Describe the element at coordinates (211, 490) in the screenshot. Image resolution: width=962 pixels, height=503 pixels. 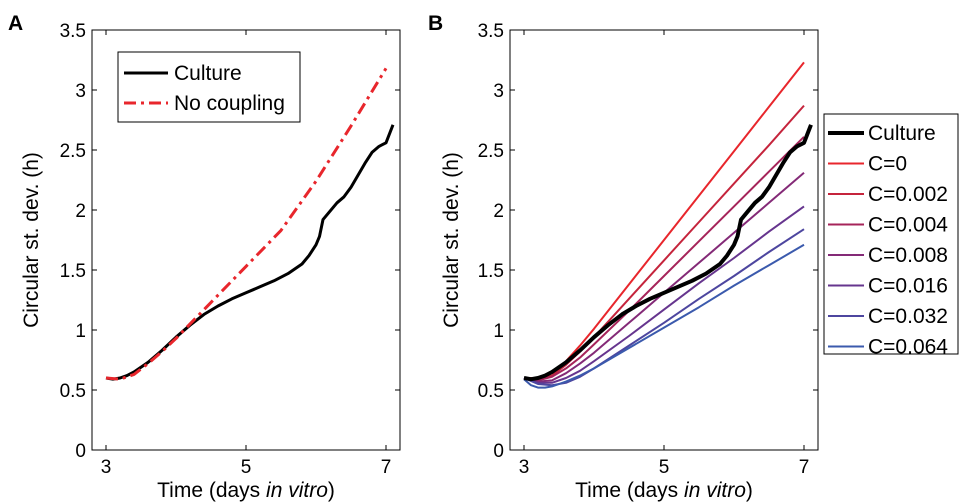
I see `xlabel-a-prefix: Time (days` at that location.